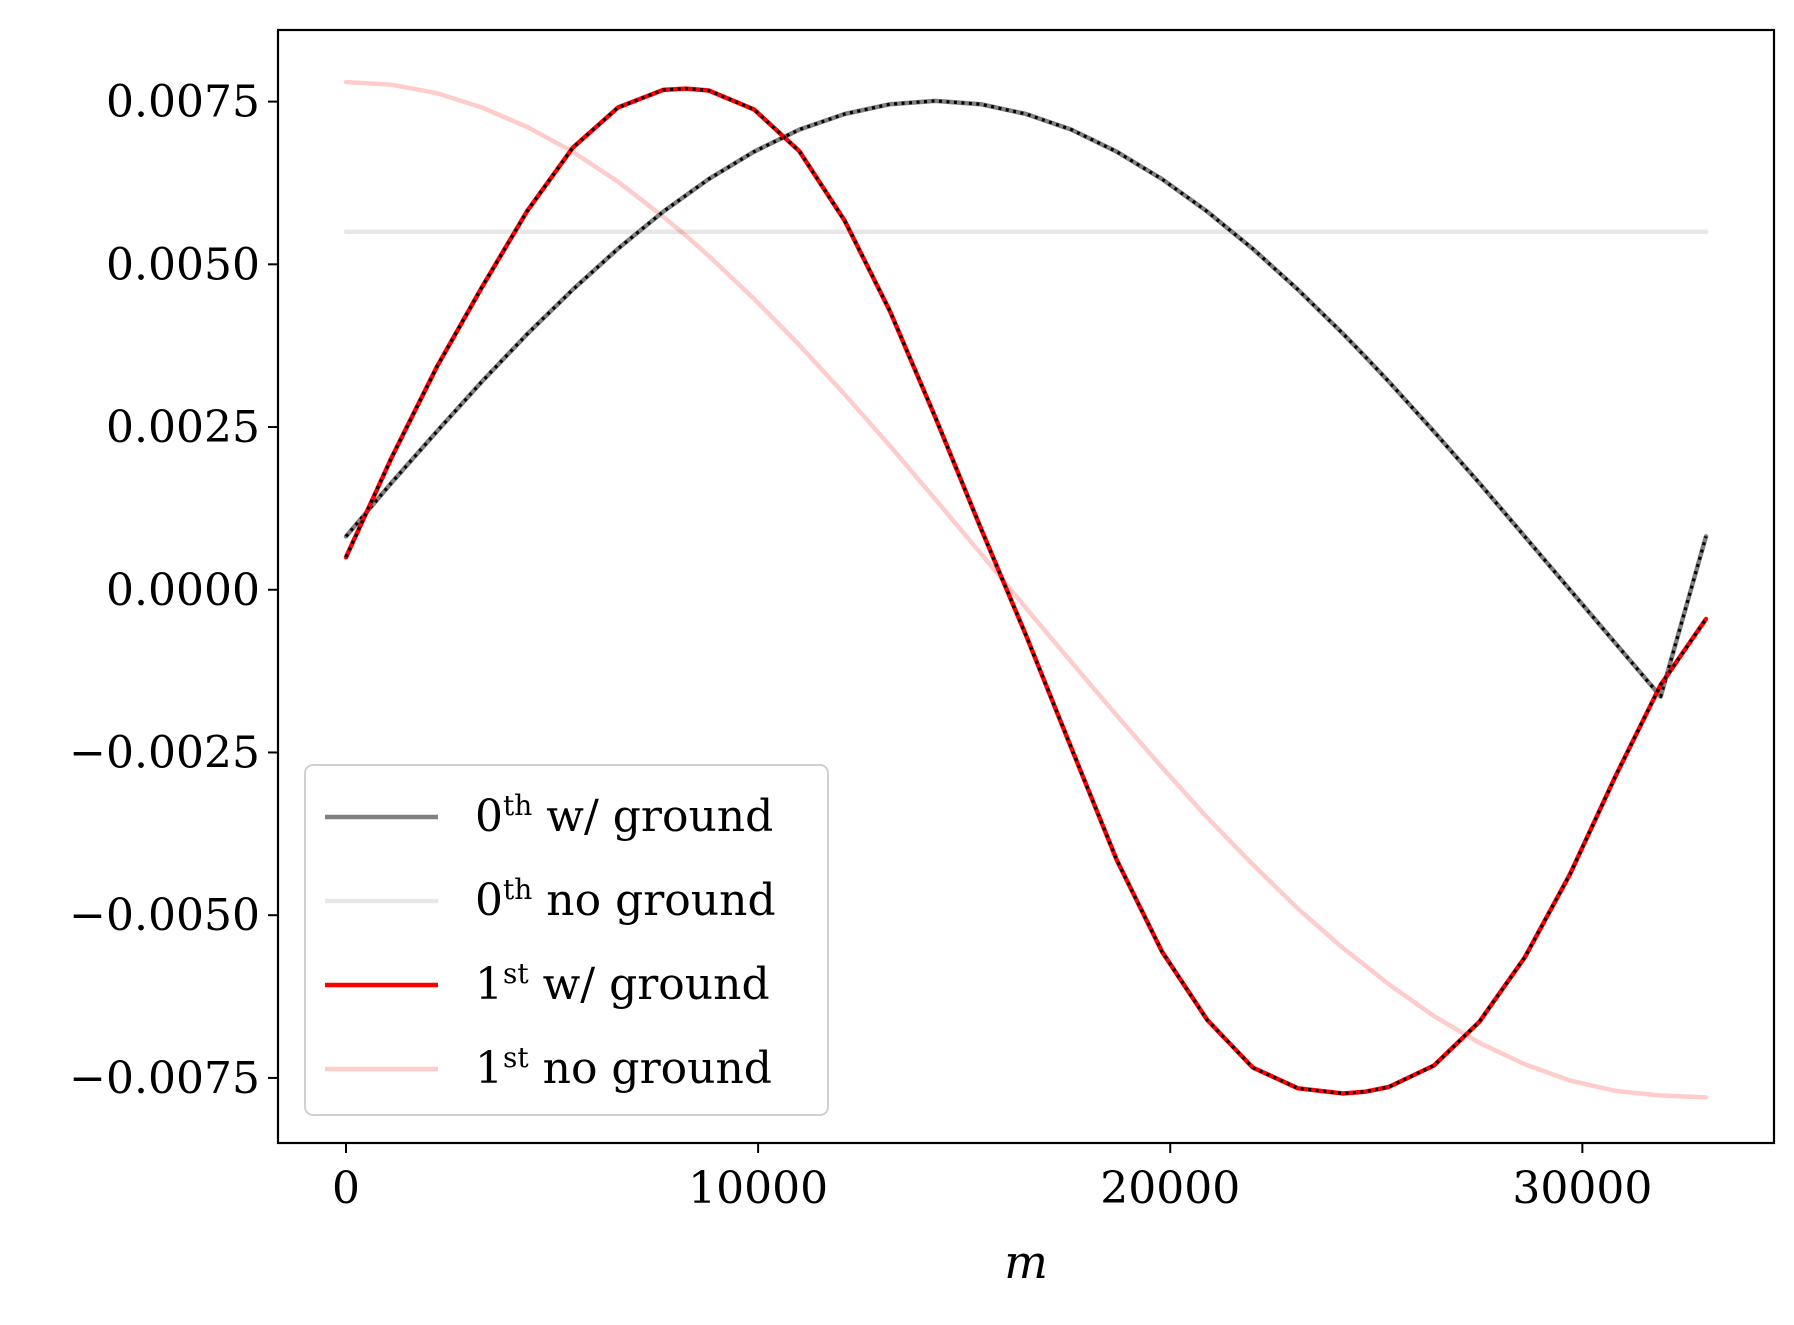  I want to click on y-tick-label: 0.0075, so click(183, 102).